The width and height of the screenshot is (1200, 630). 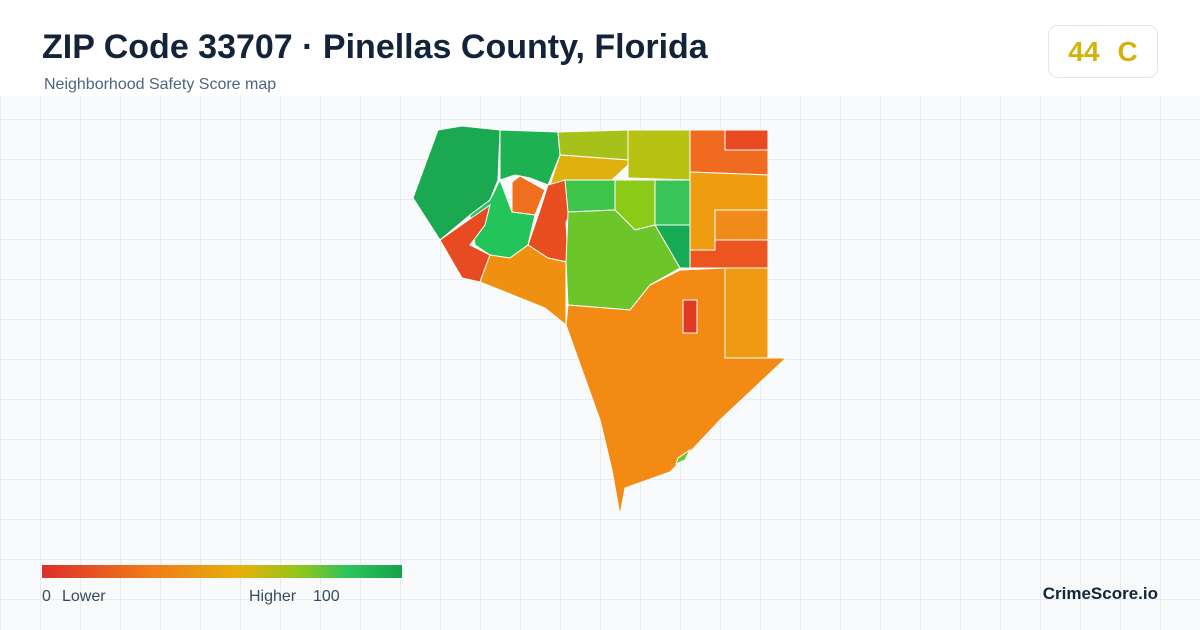 I want to click on brand: CrimeScore.io, so click(x=1100, y=593).